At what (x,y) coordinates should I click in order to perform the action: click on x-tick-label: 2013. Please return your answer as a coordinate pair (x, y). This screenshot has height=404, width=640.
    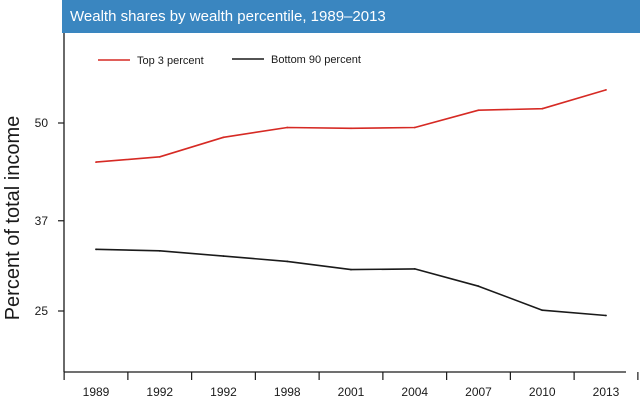
    Looking at the image, I should click on (606, 392).